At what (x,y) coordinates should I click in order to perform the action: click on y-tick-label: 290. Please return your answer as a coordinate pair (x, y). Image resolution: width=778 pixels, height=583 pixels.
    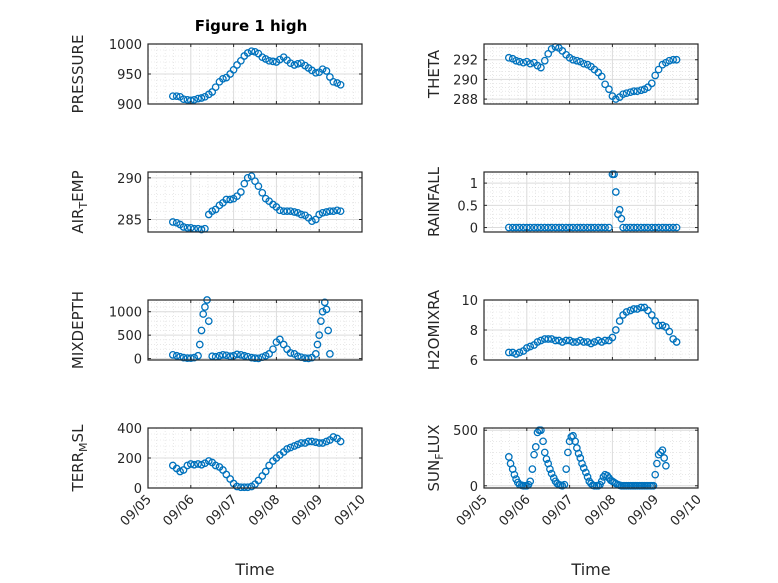
    Looking at the image, I should click on (465, 80).